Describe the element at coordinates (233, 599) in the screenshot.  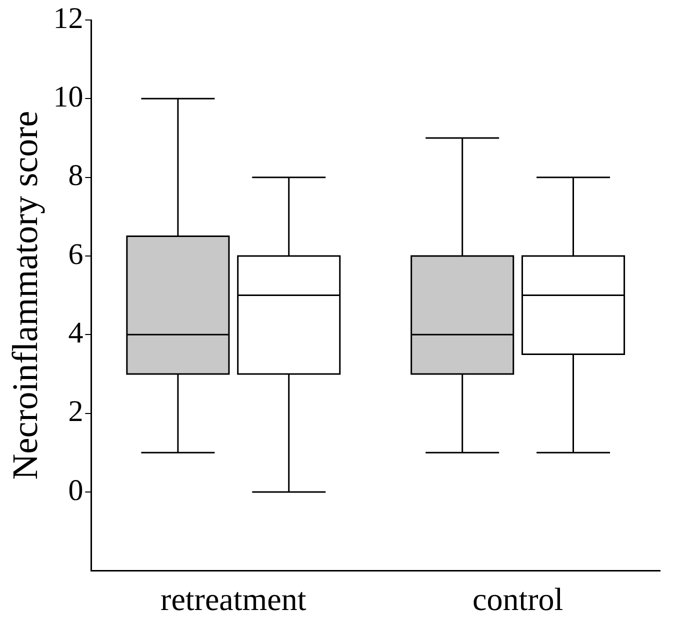
I see `x-tick-label: retreatment` at that location.